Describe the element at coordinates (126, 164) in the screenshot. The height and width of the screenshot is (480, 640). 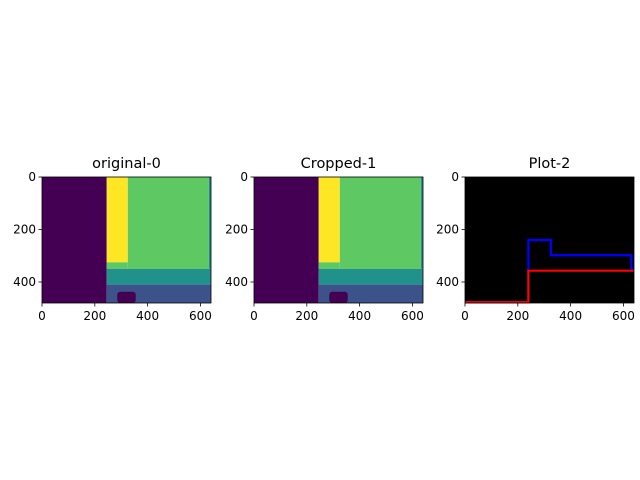
I see `chart-title: original-0` at that location.